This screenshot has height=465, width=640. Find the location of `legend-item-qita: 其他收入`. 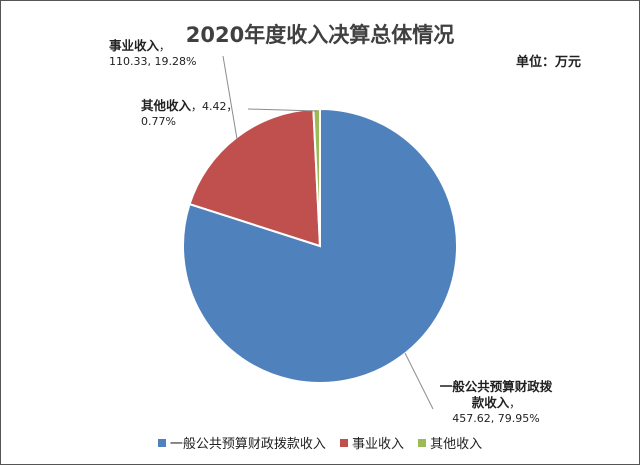

legend-item-qita: 其他收入 is located at coordinates (450, 442).